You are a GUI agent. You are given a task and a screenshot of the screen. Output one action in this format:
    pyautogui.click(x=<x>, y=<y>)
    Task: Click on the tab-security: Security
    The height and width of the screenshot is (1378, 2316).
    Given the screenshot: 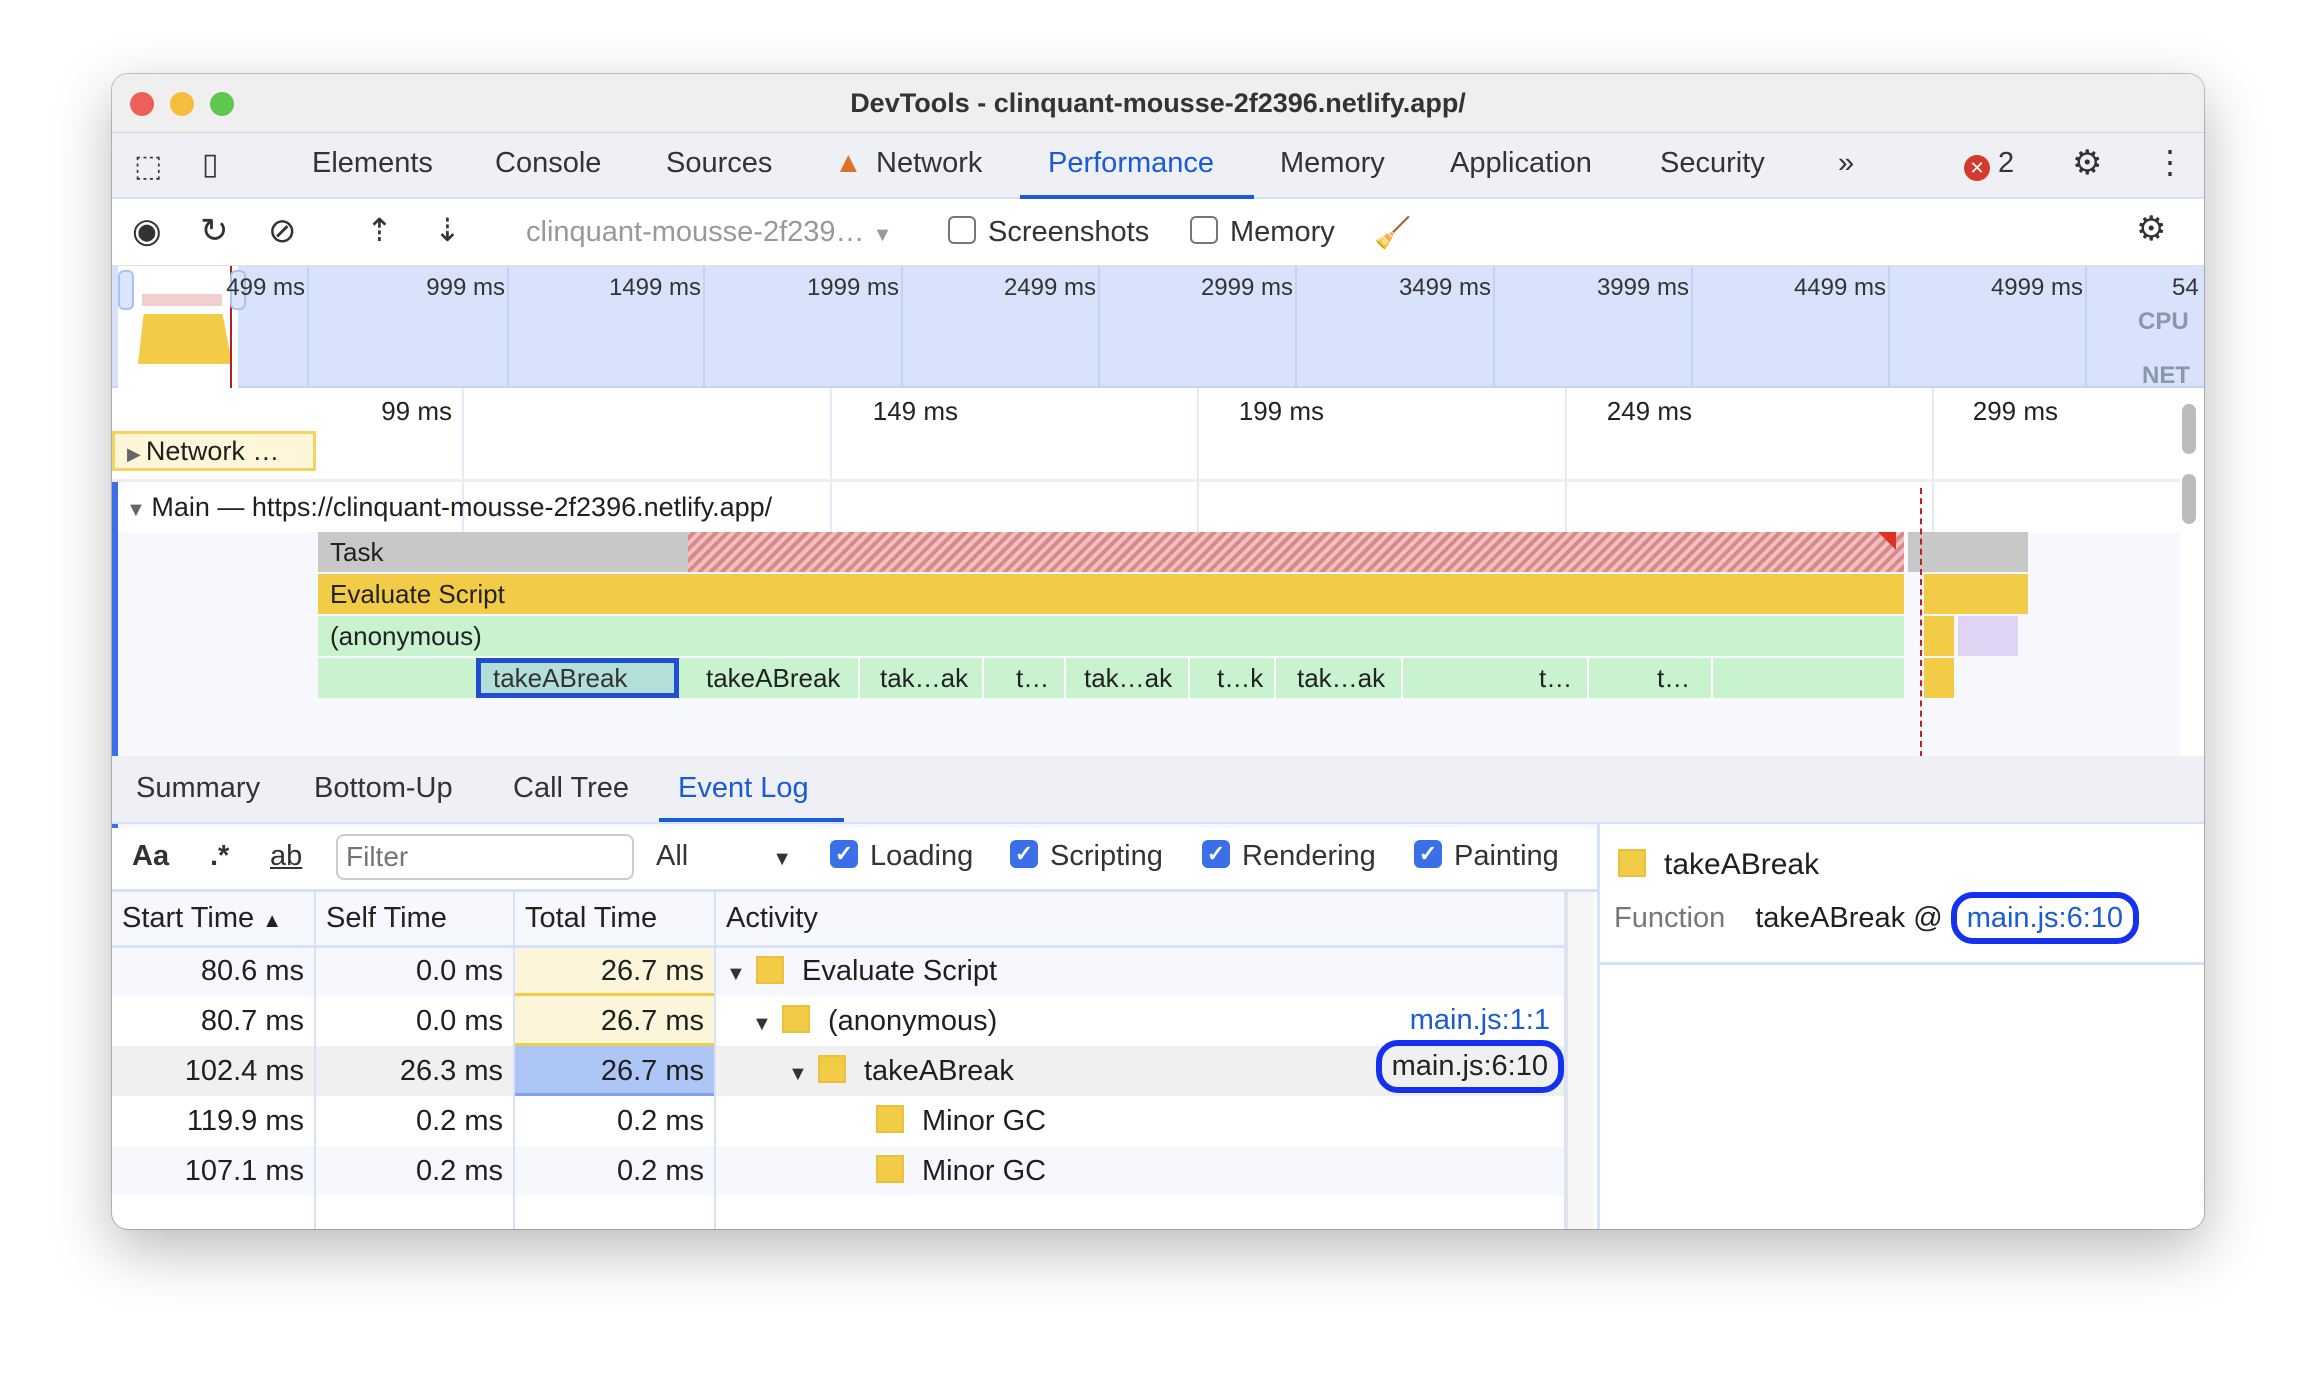 What is the action you would take?
    pyautogui.click(x=1712, y=163)
    